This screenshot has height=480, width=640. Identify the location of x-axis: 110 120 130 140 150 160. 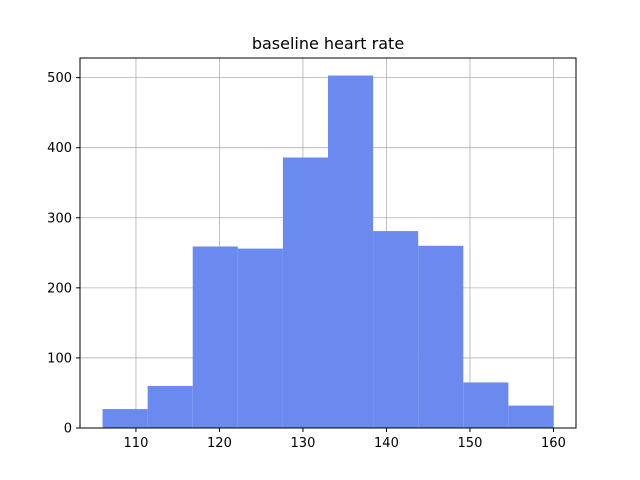
(345, 439).